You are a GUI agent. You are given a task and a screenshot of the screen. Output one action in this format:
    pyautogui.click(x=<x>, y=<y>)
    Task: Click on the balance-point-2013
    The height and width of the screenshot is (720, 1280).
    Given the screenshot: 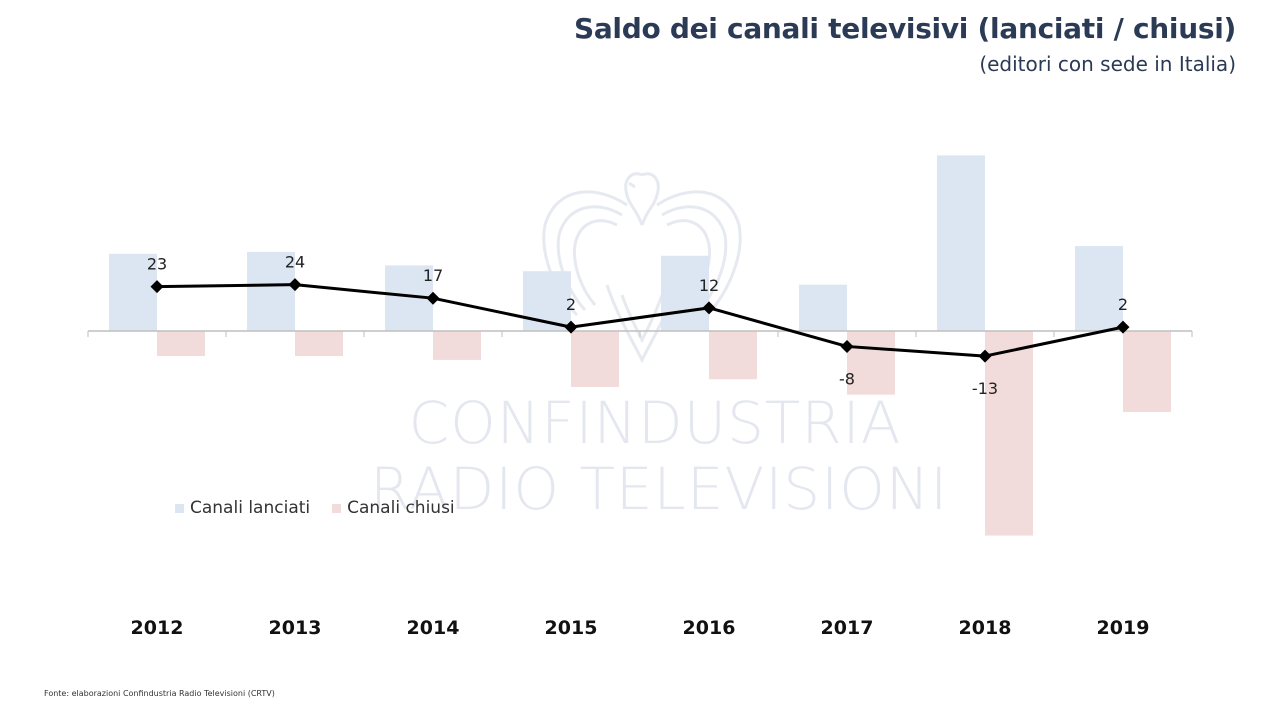 What is the action you would take?
    pyautogui.click(x=295, y=285)
    